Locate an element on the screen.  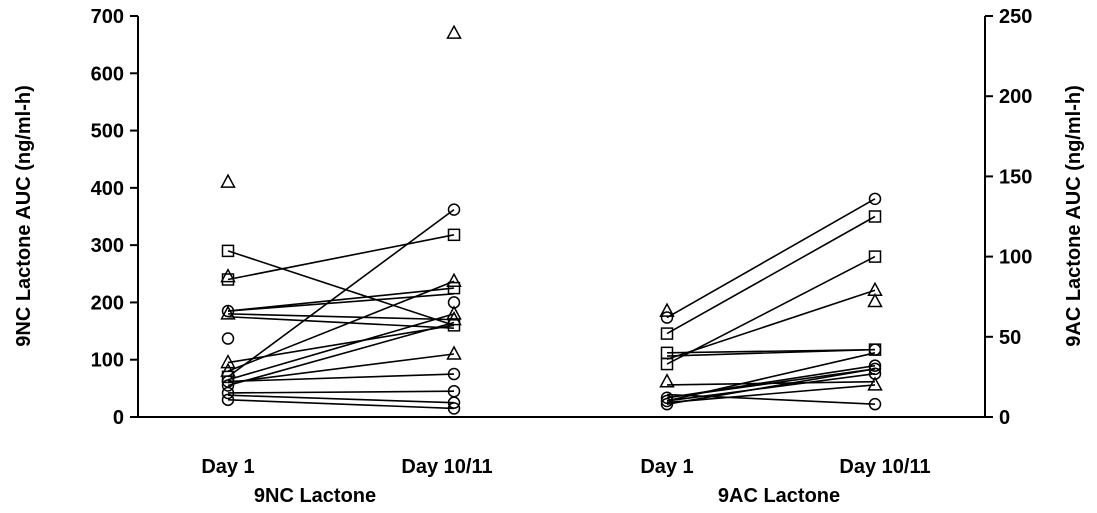
left-tick-label: 200 is located at coordinates (107, 303).